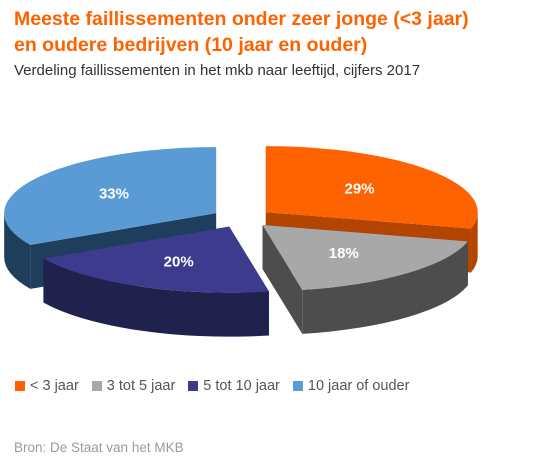 The width and height of the screenshot is (560, 474). What do you see at coordinates (141, 386) in the screenshot?
I see `legend-label-3-tot-5-jaar: 3 tot 5 jaar` at bounding box center [141, 386].